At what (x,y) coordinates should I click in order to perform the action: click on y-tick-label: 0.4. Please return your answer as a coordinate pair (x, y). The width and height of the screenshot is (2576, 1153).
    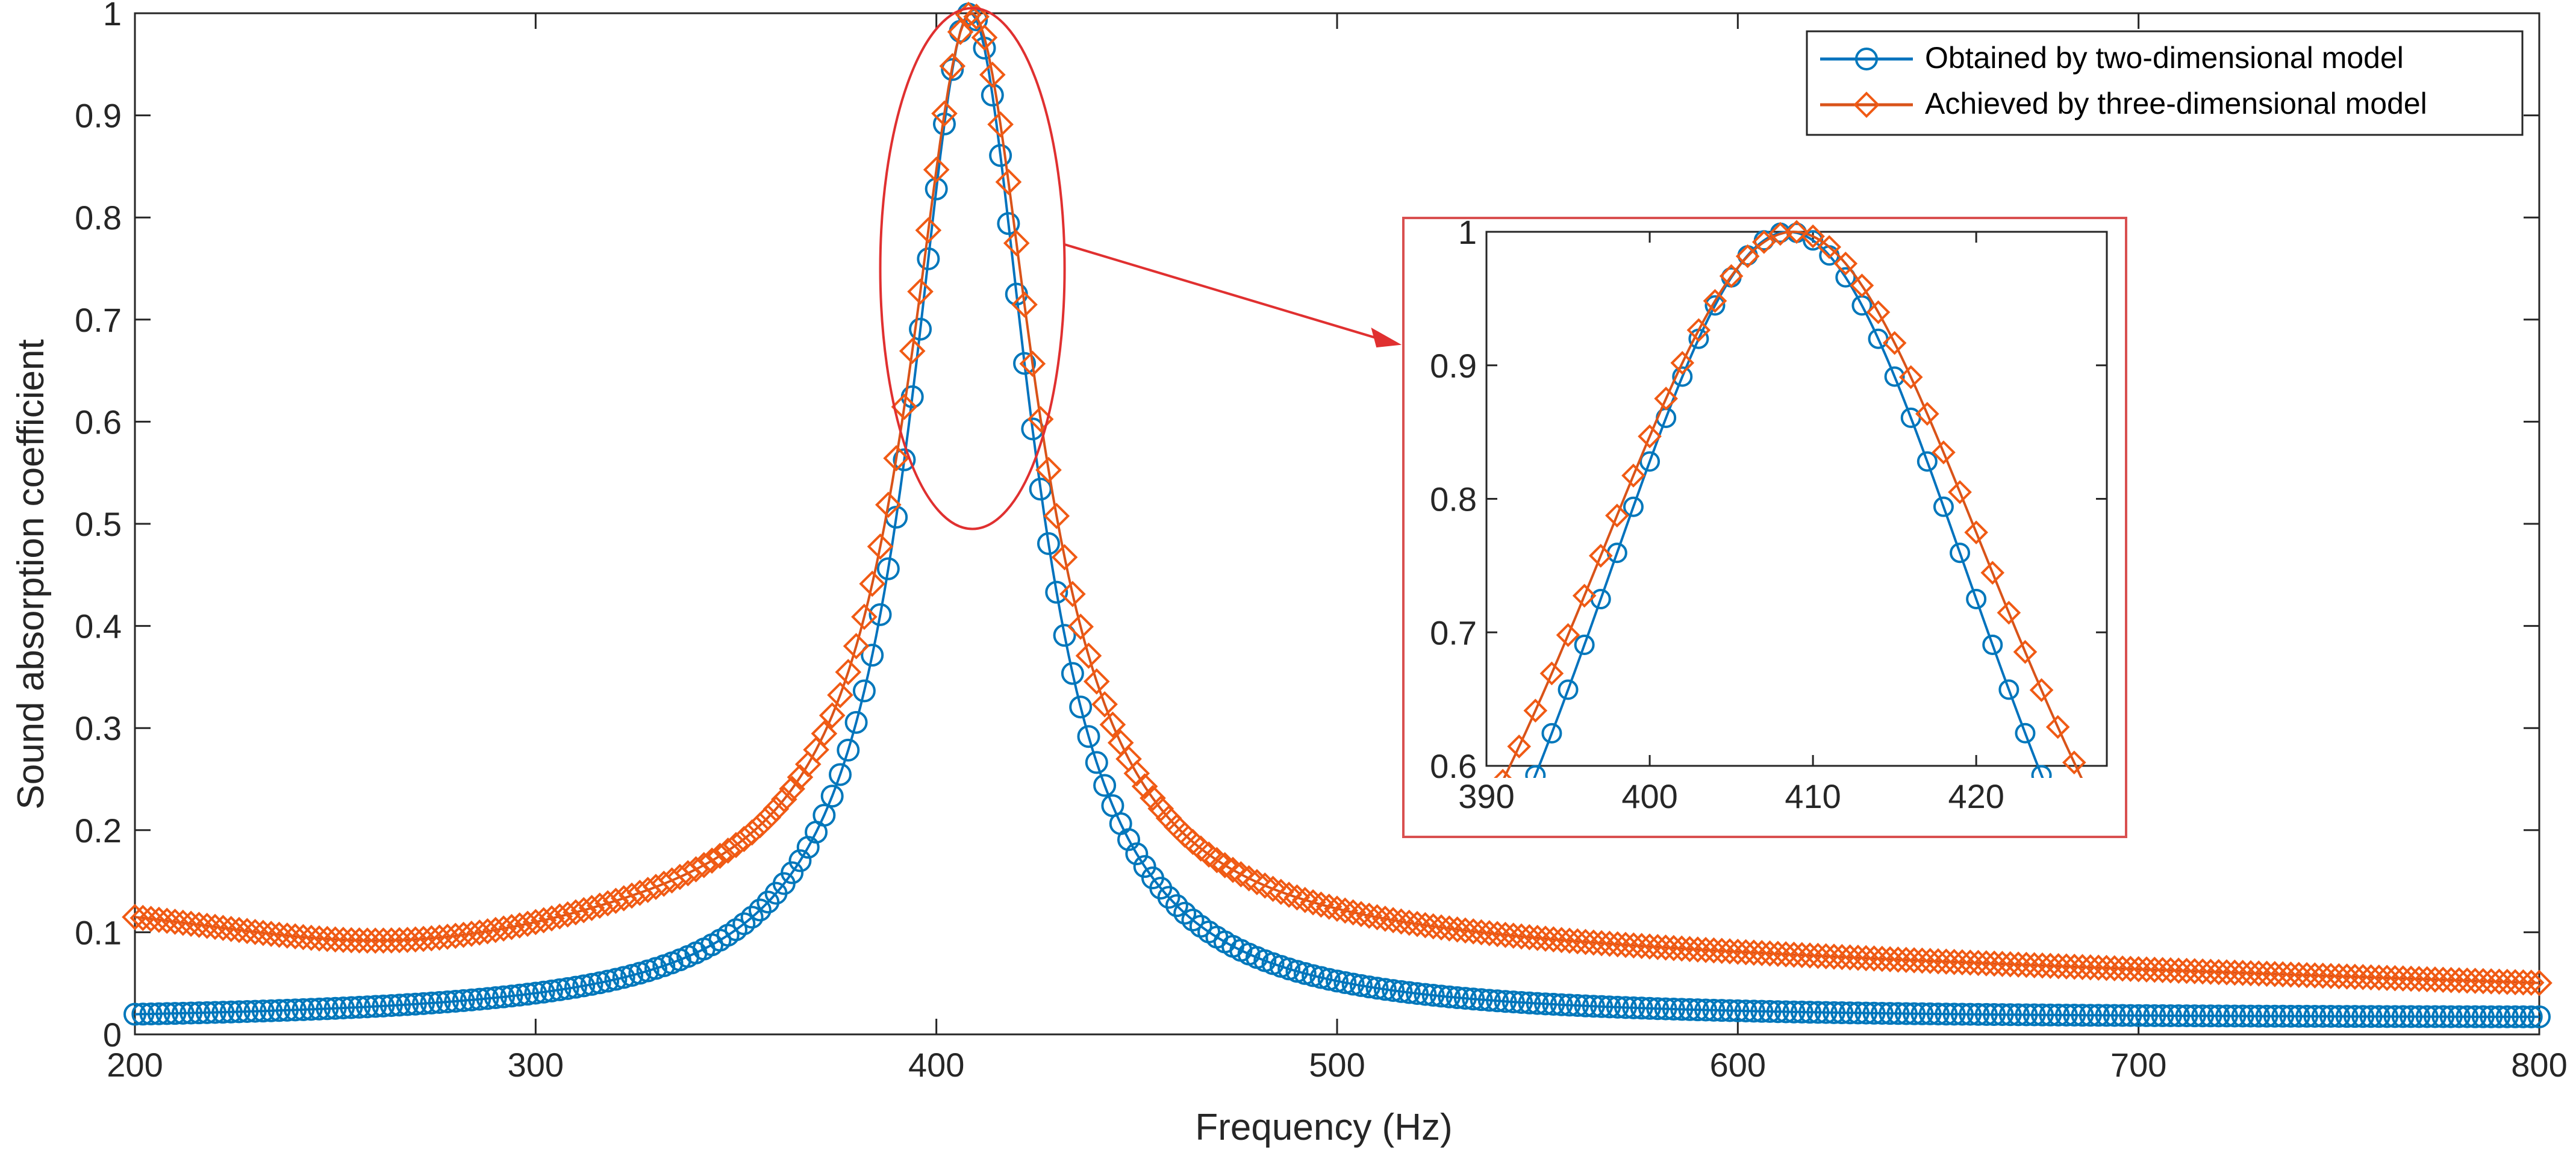
    Looking at the image, I should click on (98, 626).